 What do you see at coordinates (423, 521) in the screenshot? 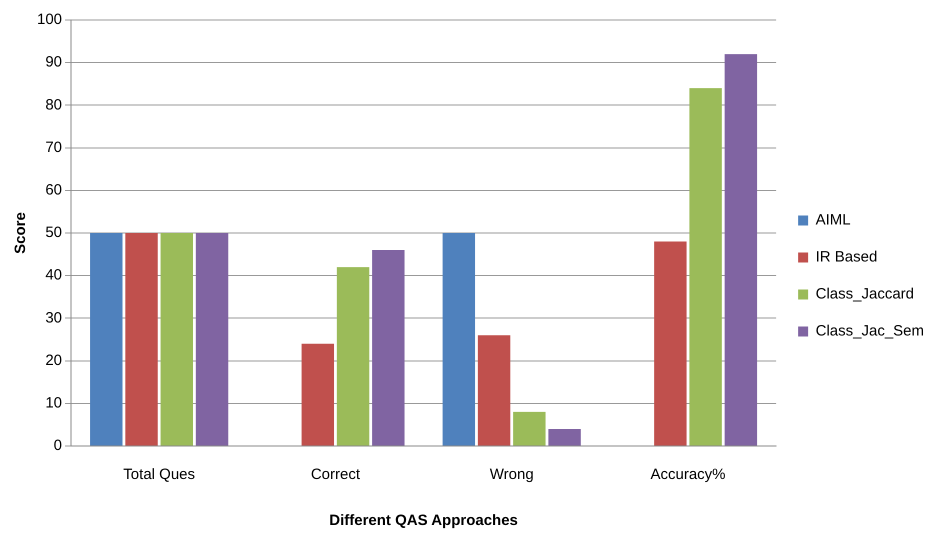
I see `x-axis-title: Different QAS Approaches` at bounding box center [423, 521].